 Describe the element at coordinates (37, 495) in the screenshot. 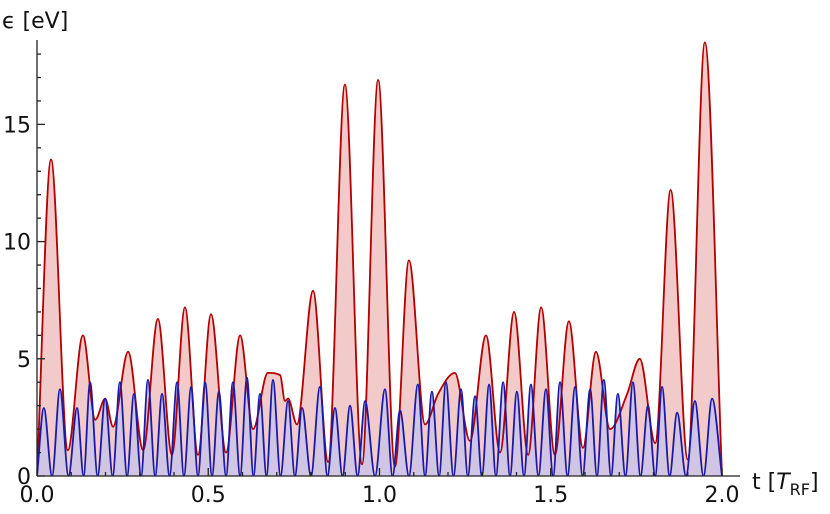

I see `x-tick-label: 0.0` at that location.